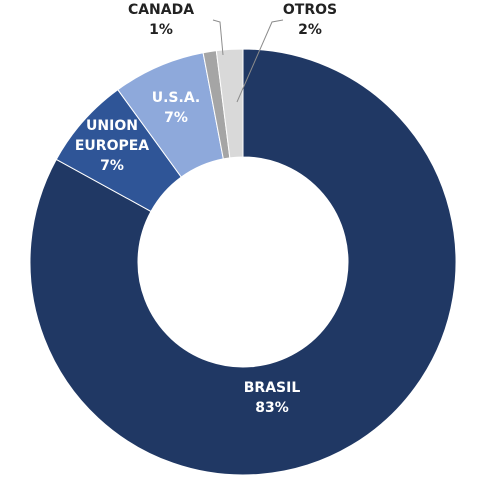  I want to click on name-brasil: BRASIL, so click(272, 388).